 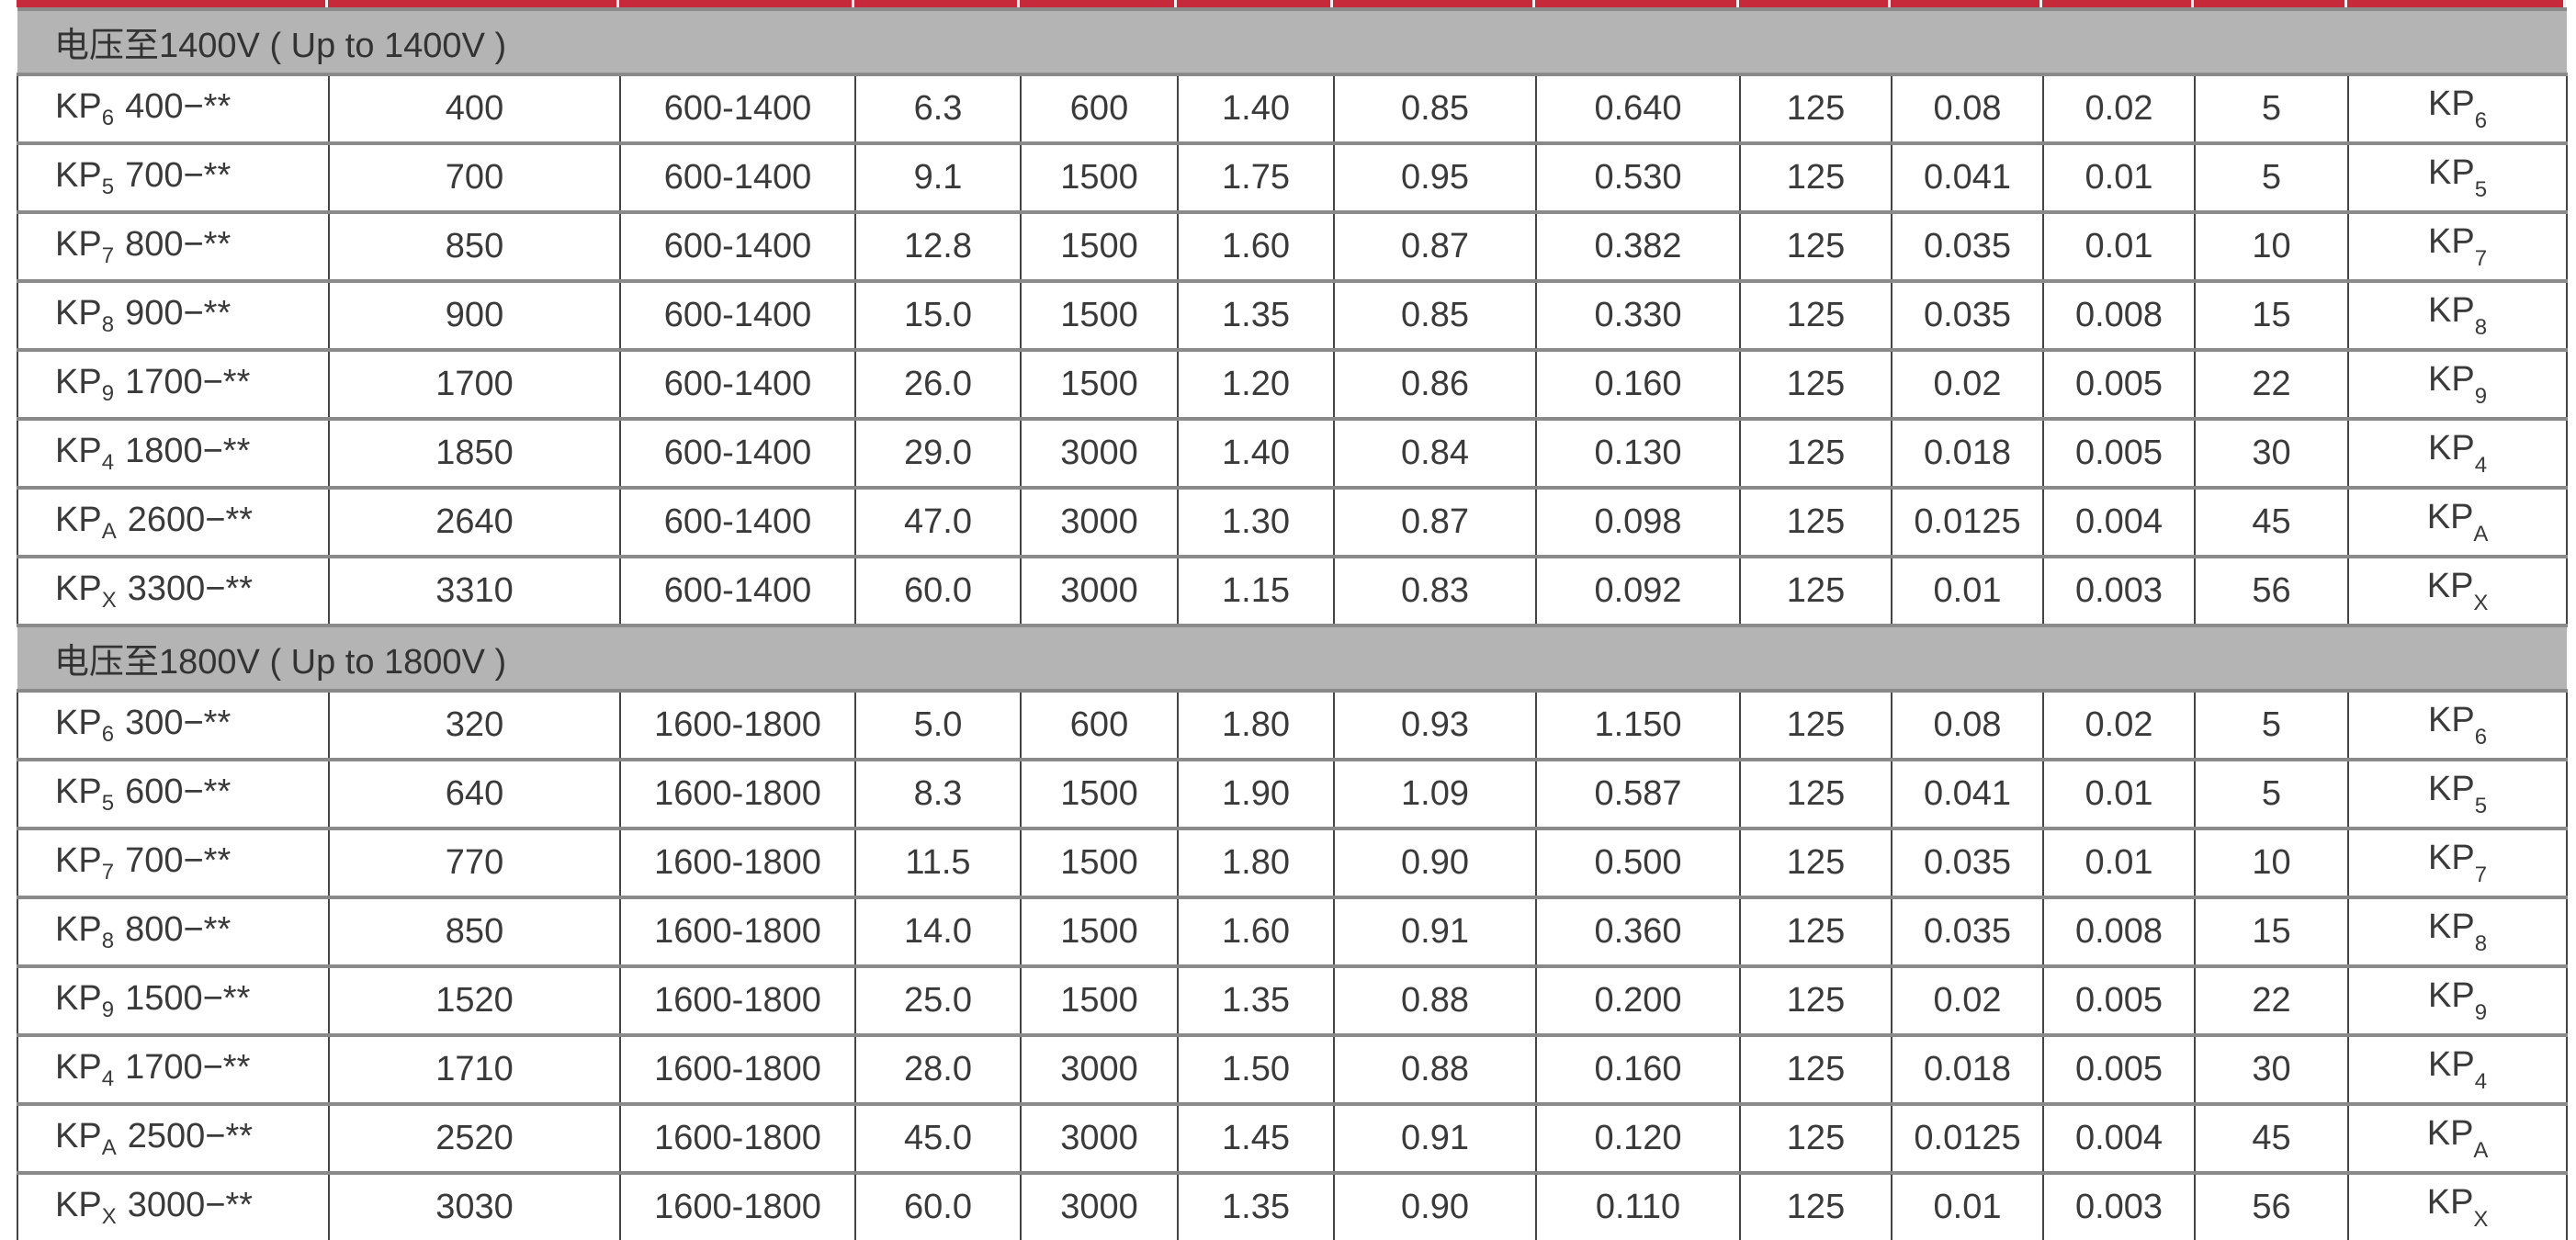 What do you see at coordinates (1435, 724) in the screenshot?
I see `value-cell: 0.93` at bounding box center [1435, 724].